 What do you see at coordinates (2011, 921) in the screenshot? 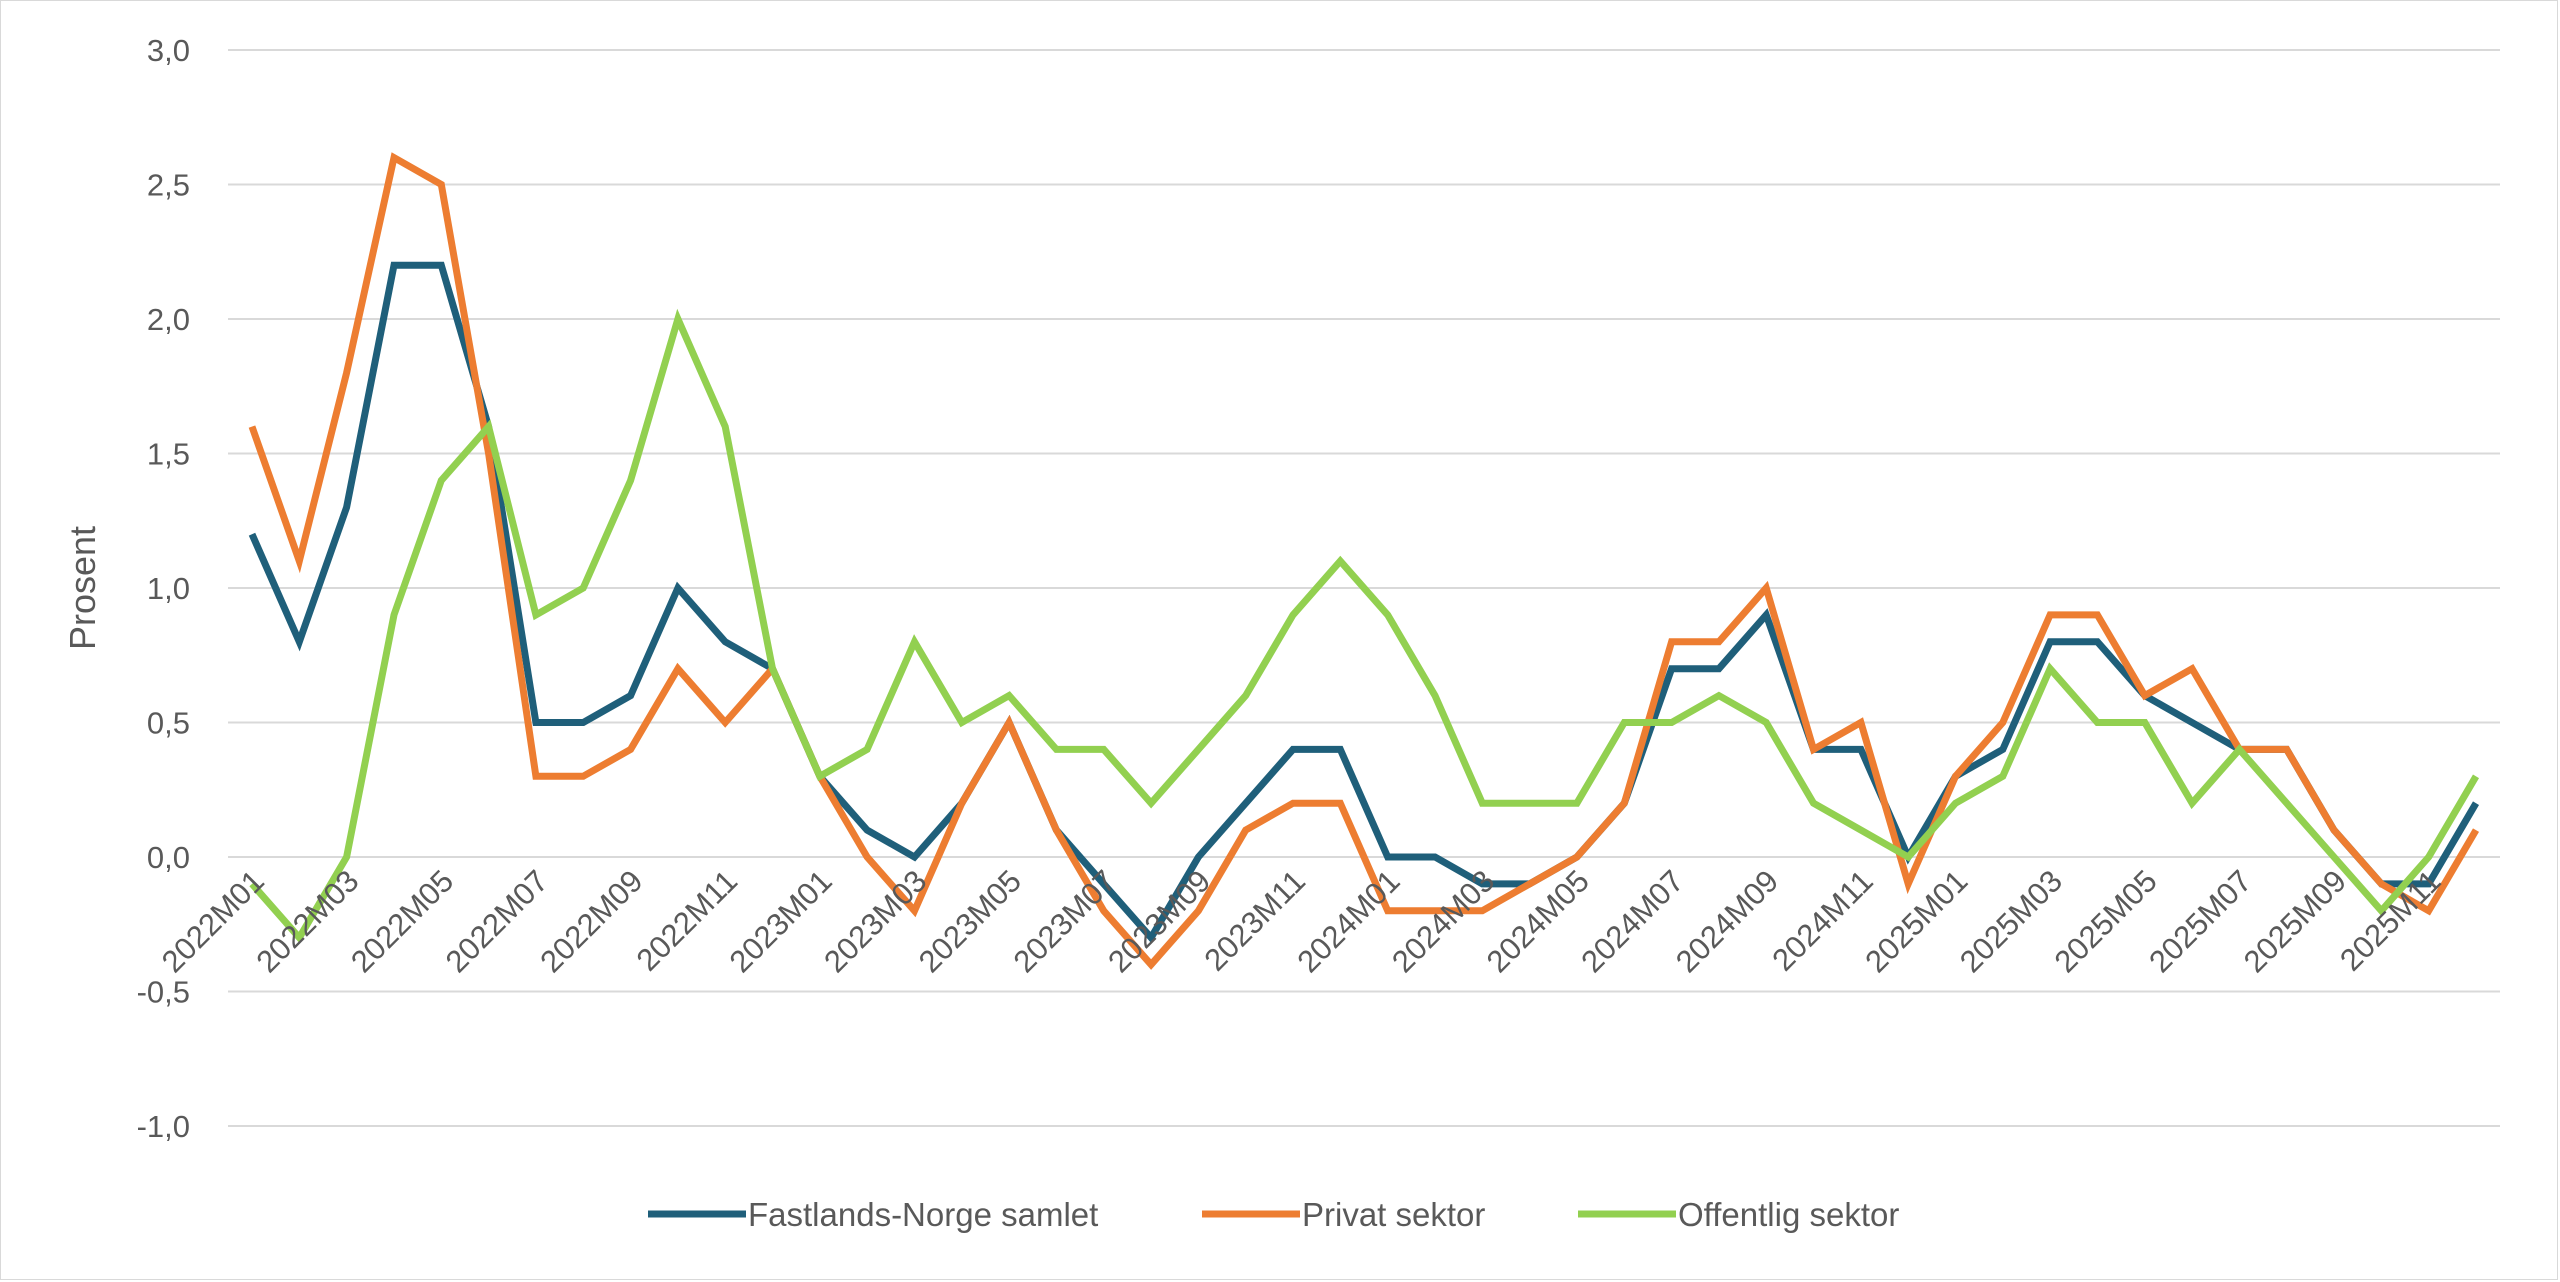
I see `x-tick-label: 2025M03` at bounding box center [2011, 921].